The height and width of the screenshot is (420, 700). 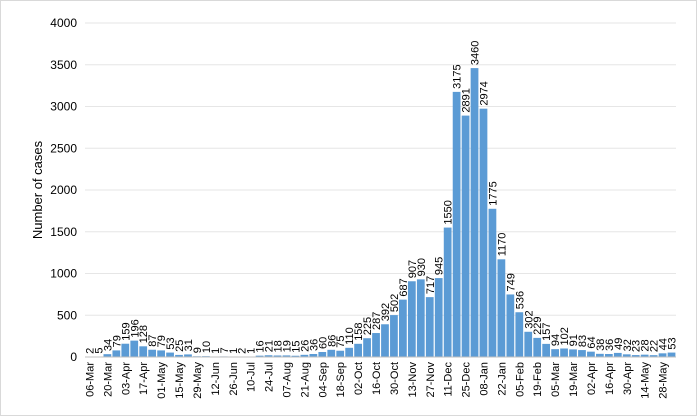 What do you see at coordinates (458, 76) in the screenshot?
I see `data-label: 3175` at bounding box center [458, 76].